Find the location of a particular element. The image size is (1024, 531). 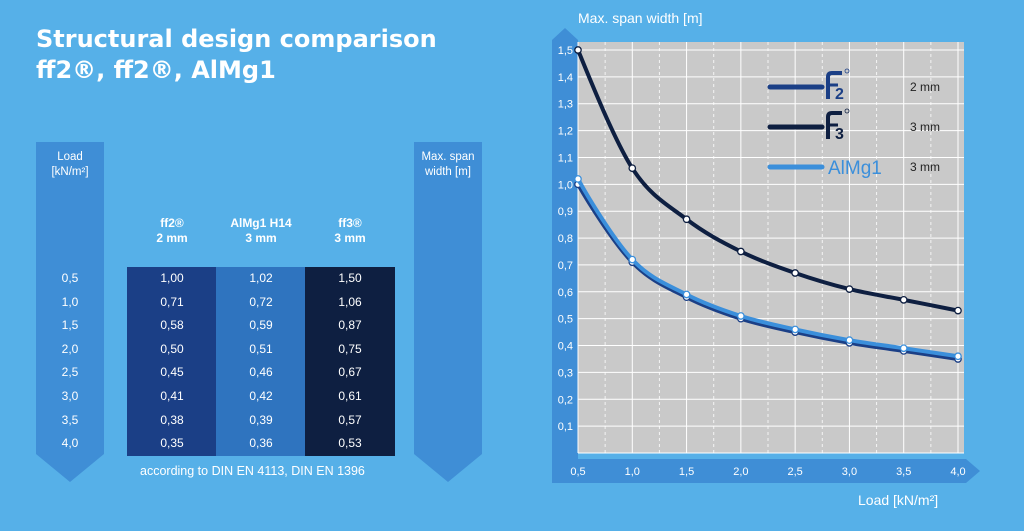

col-almg1: 1,02 0,72 0,59 0,51 0,46 0,42 0,39 0,36 is located at coordinates (261, 361).